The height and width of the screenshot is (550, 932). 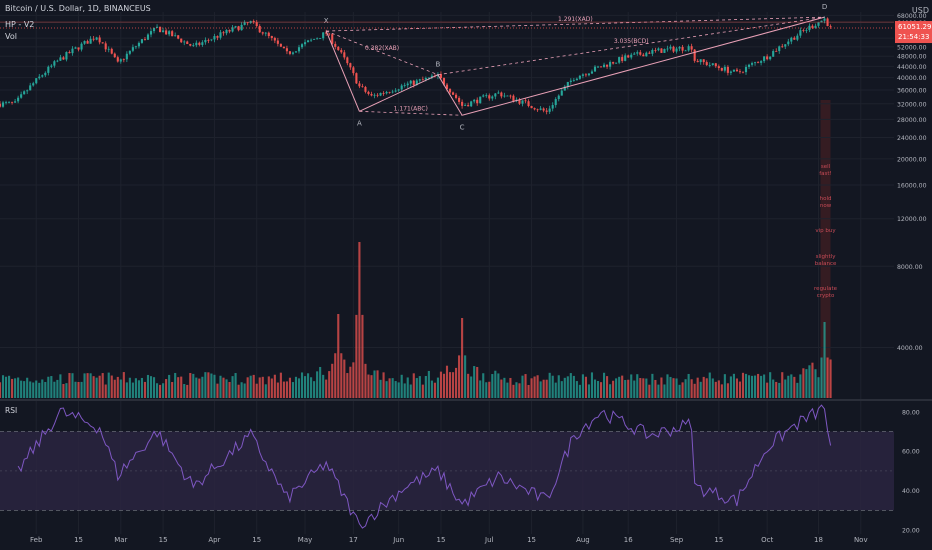 What do you see at coordinates (912, 47) in the screenshot?
I see `price-axis-label: 52000.00` at bounding box center [912, 47].